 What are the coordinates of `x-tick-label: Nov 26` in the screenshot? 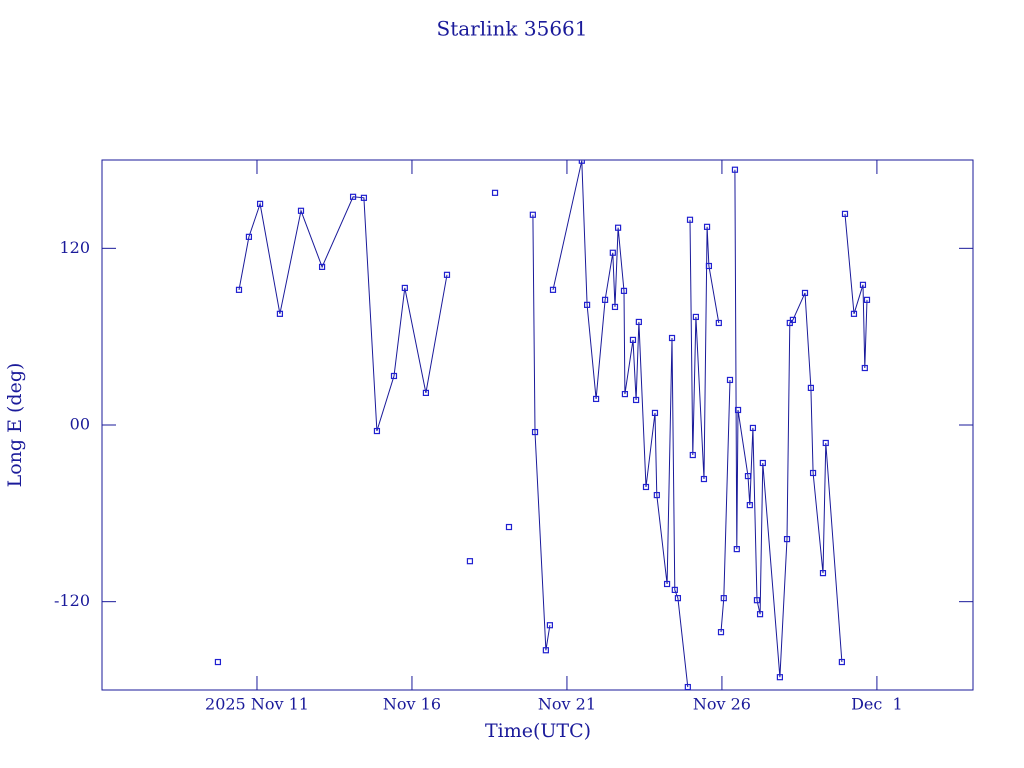 It's located at (722, 704).